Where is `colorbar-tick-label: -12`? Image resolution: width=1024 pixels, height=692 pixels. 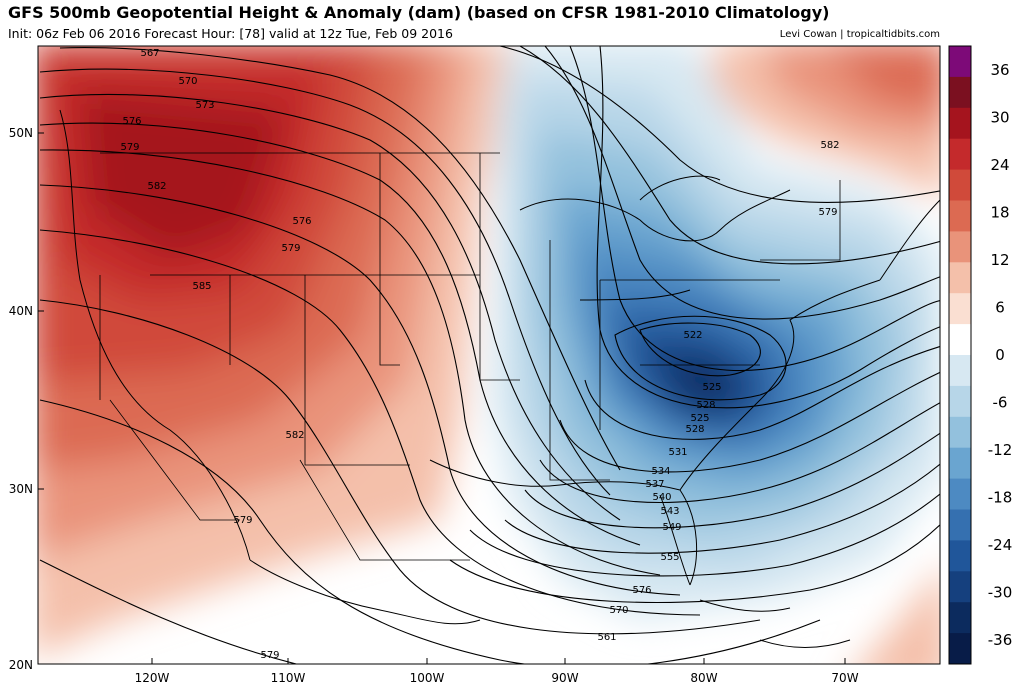 colorbar-tick-label: -12 is located at coordinates (1000, 450).